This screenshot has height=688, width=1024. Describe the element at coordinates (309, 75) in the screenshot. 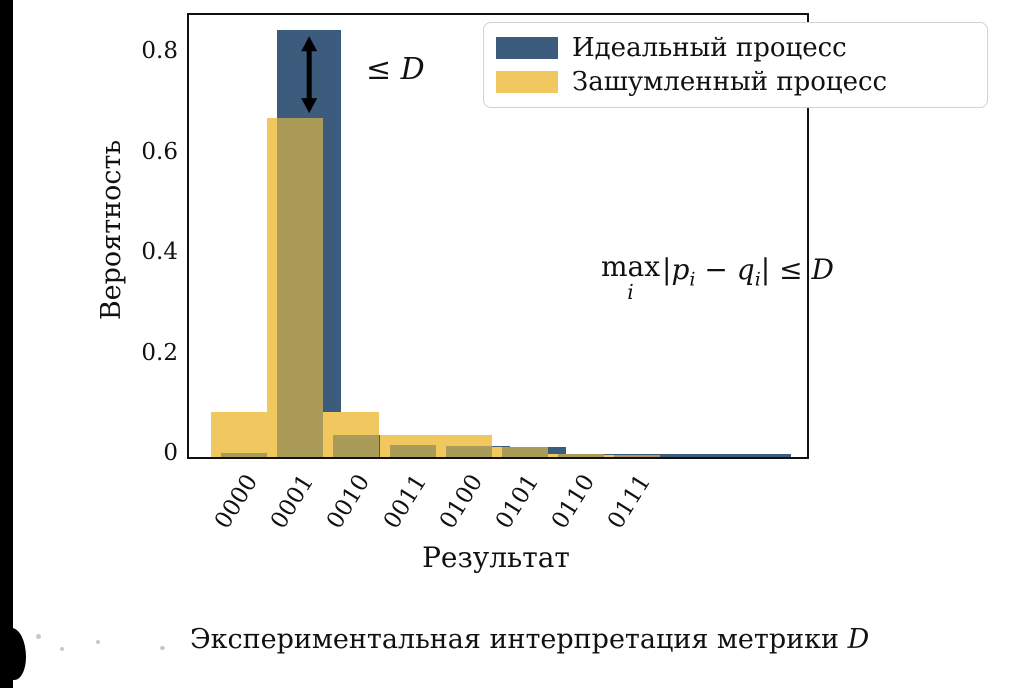

I see `double-arrow-annotation` at that location.